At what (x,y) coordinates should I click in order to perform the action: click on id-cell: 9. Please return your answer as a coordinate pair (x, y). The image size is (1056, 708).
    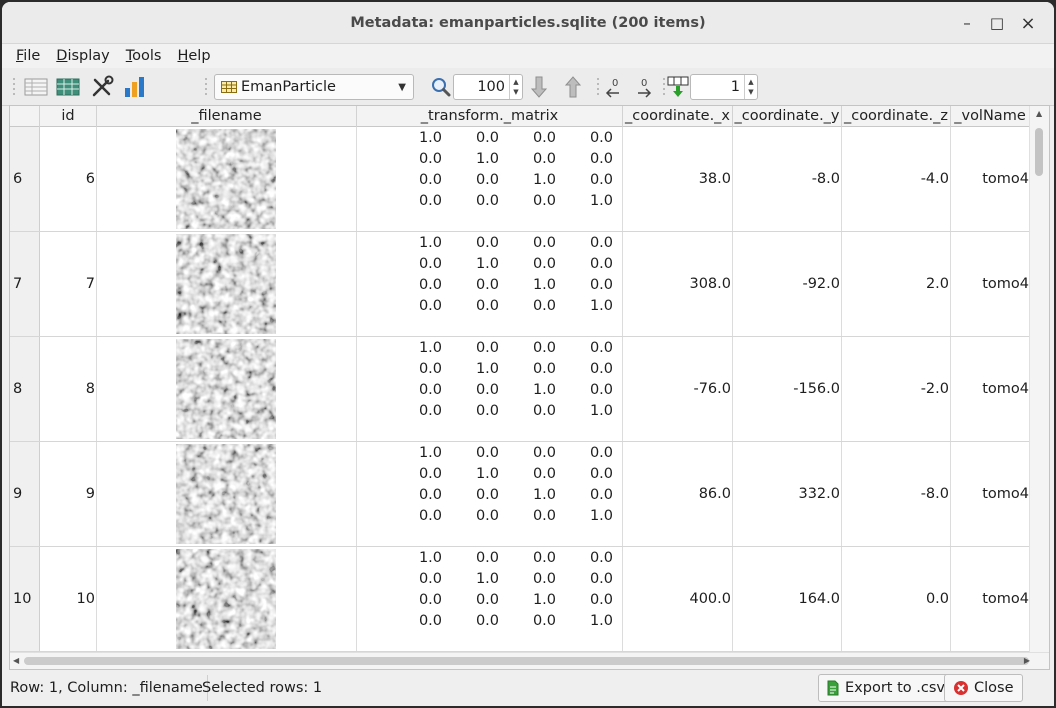
    Looking at the image, I should click on (68, 494).